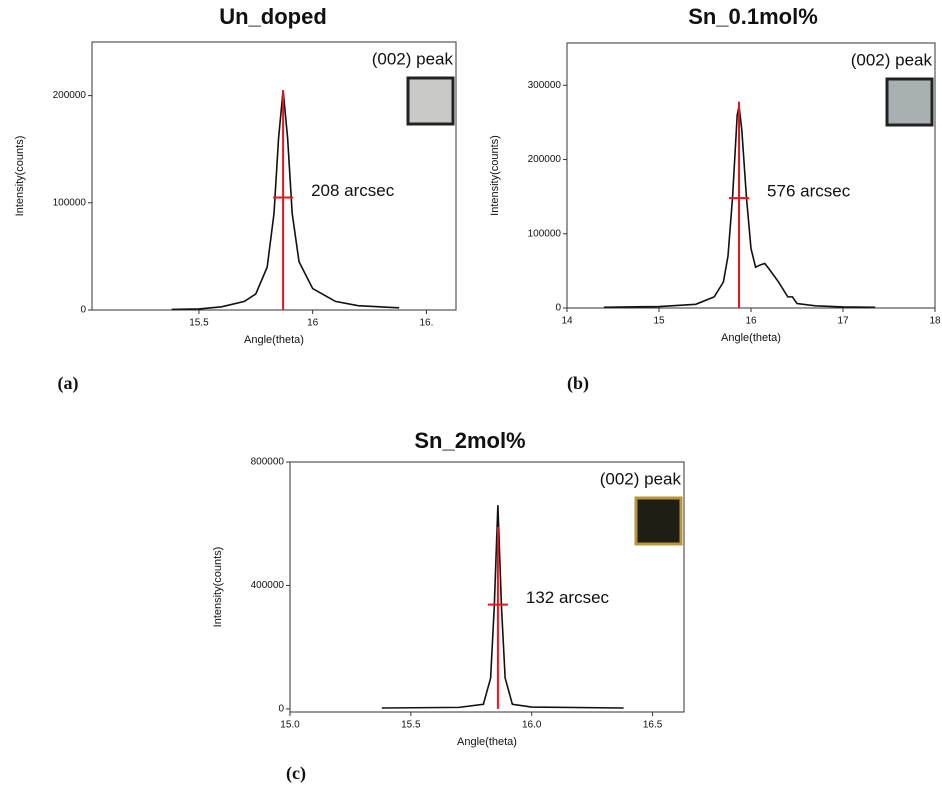 The width and height of the screenshot is (942, 791). Describe the element at coordinates (532, 725) in the screenshot. I see `x-tick-label: 16.0` at that location.